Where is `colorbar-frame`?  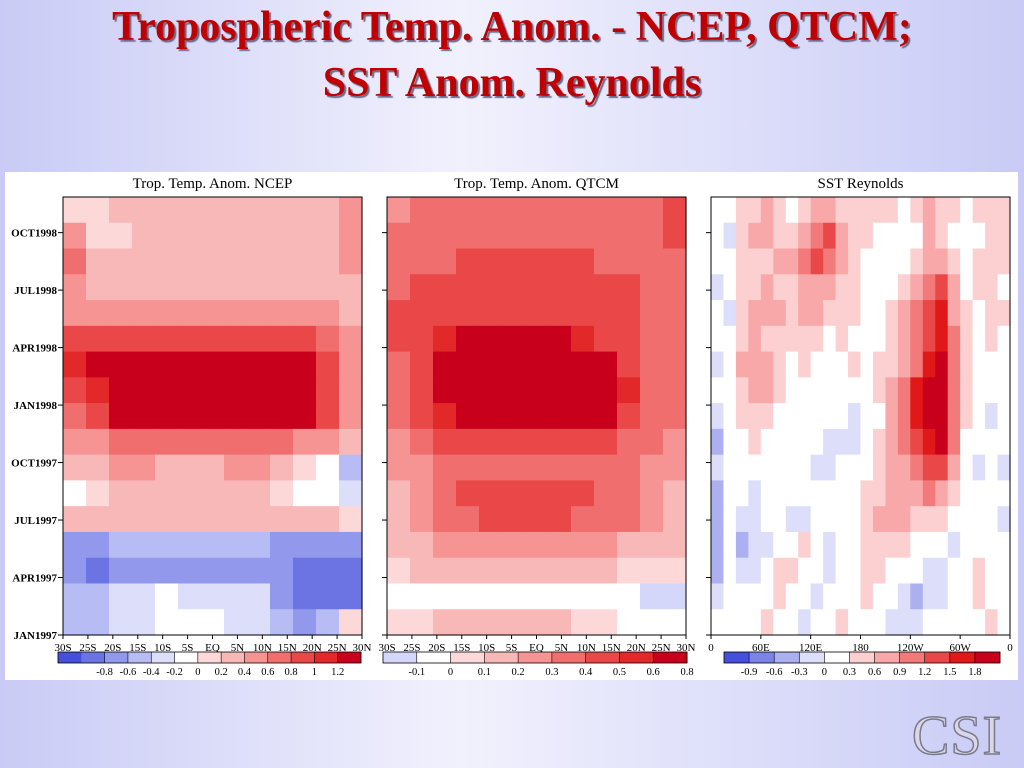 colorbar-frame is located at coordinates (862, 657).